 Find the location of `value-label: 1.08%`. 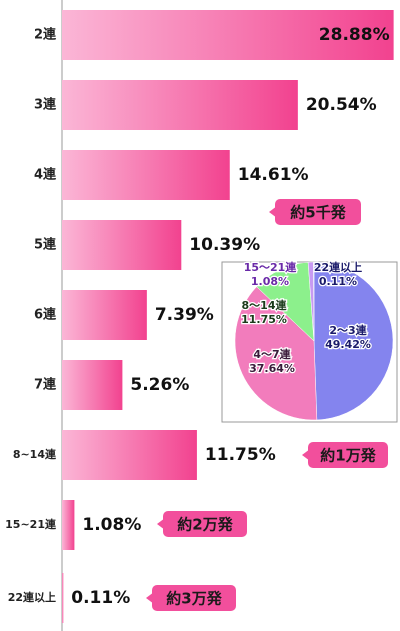

value-label: 1.08% is located at coordinates (111, 525).